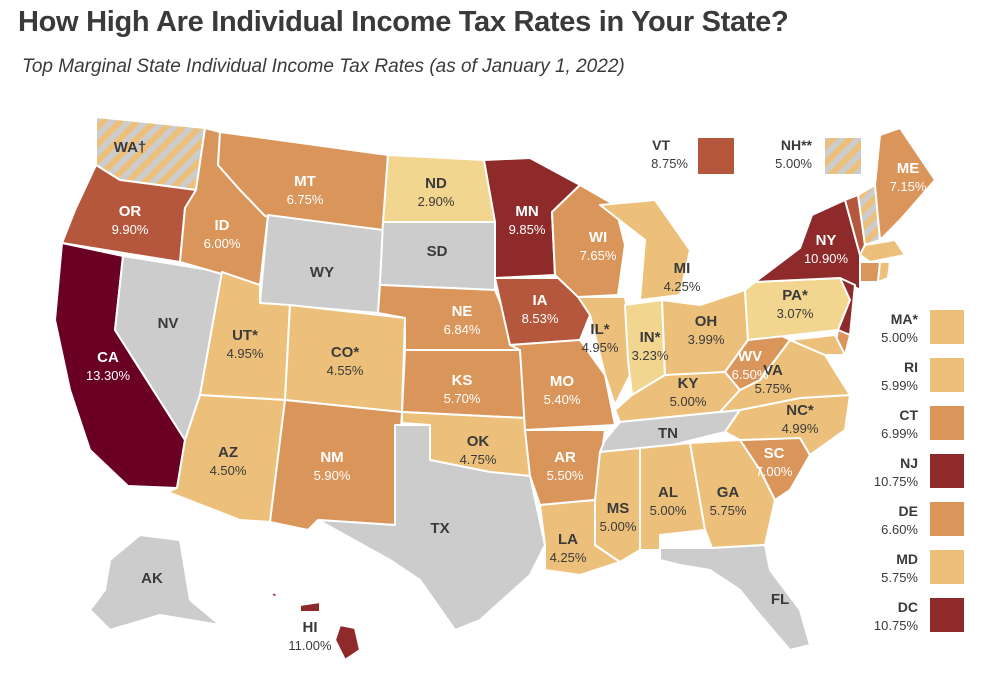  I want to click on legend-rate: 6.60%, so click(899, 529).